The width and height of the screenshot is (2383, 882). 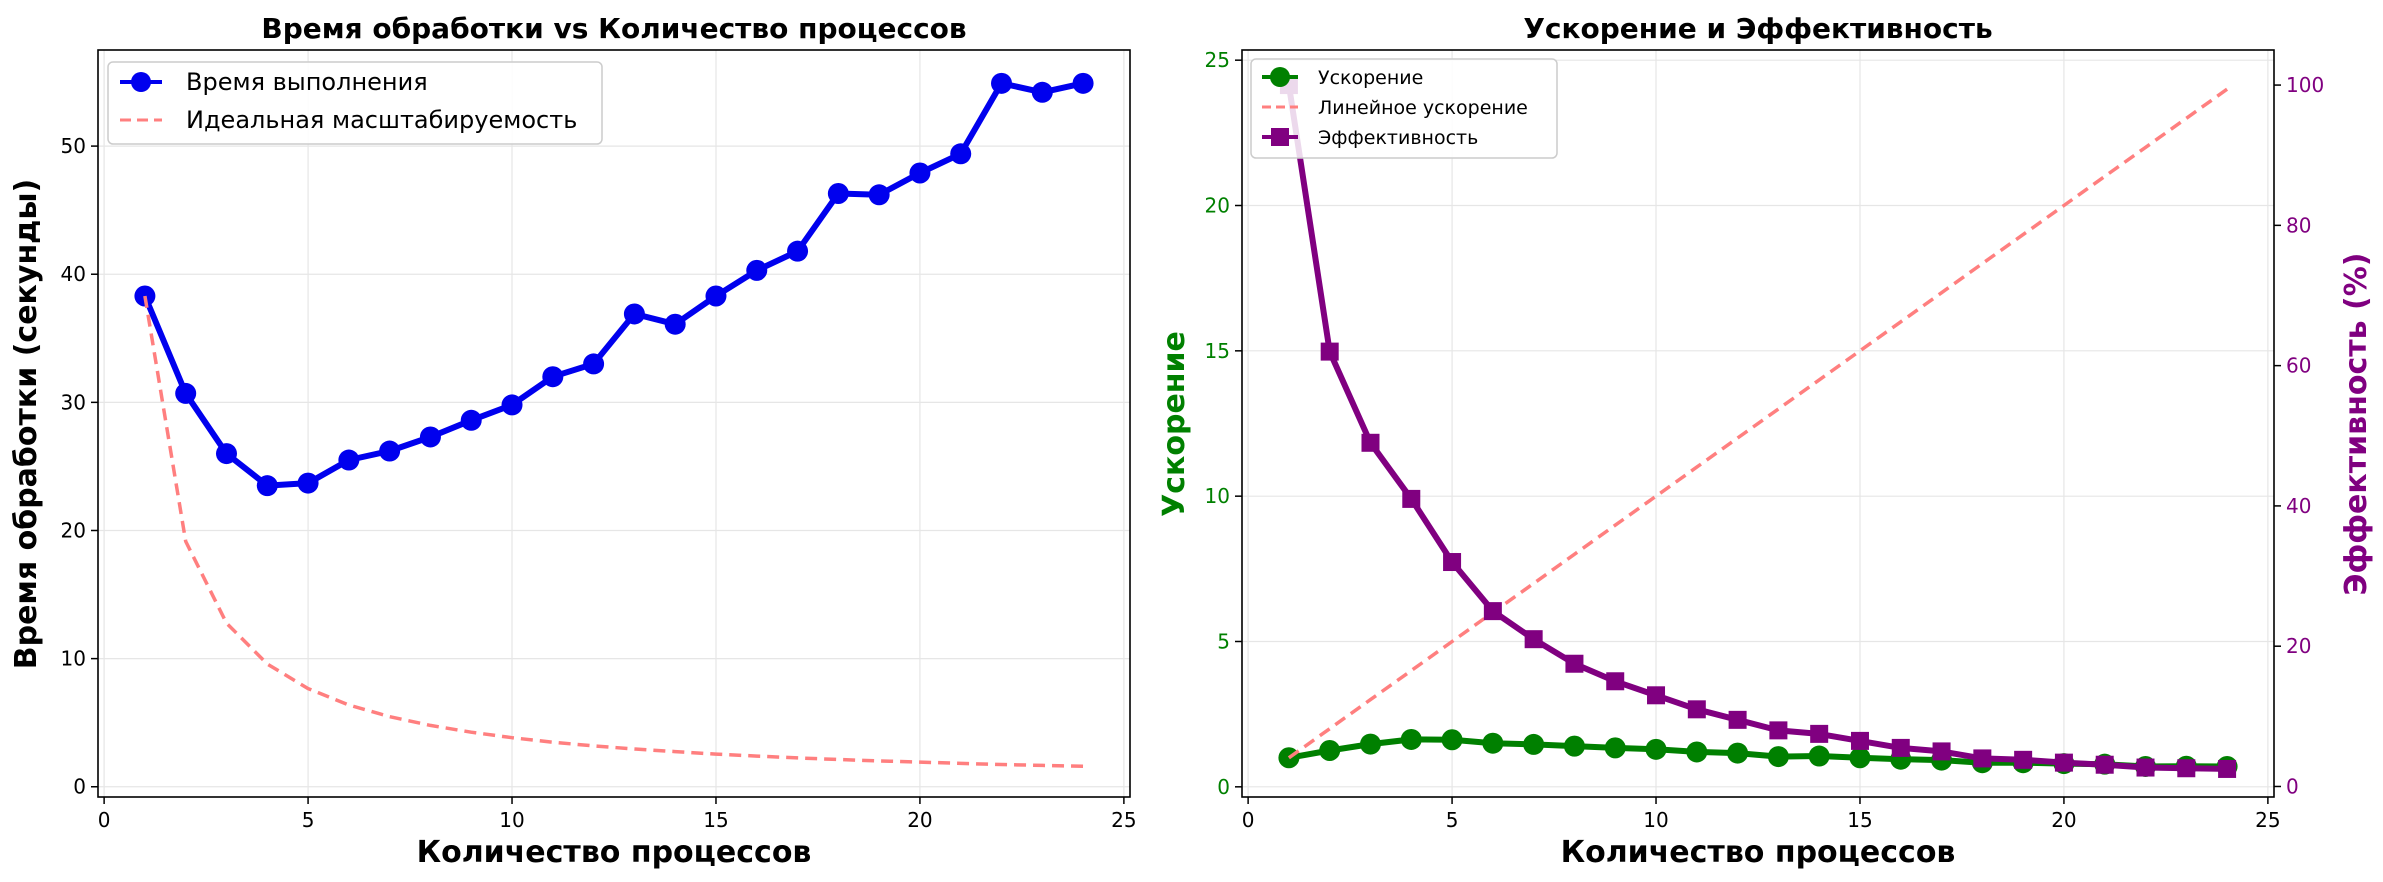 What do you see at coordinates (1217, 60) in the screenshot?
I see `y-tick-label: 25` at bounding box center [1217, 60].